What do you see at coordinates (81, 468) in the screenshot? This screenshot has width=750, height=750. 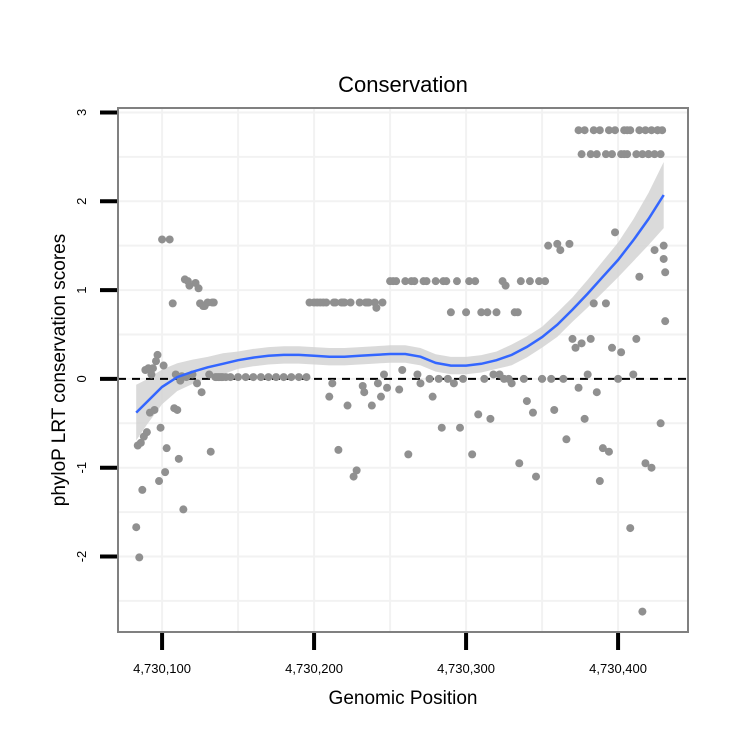 I see `y-tick-label: -1` at bounding box center [81, 468].